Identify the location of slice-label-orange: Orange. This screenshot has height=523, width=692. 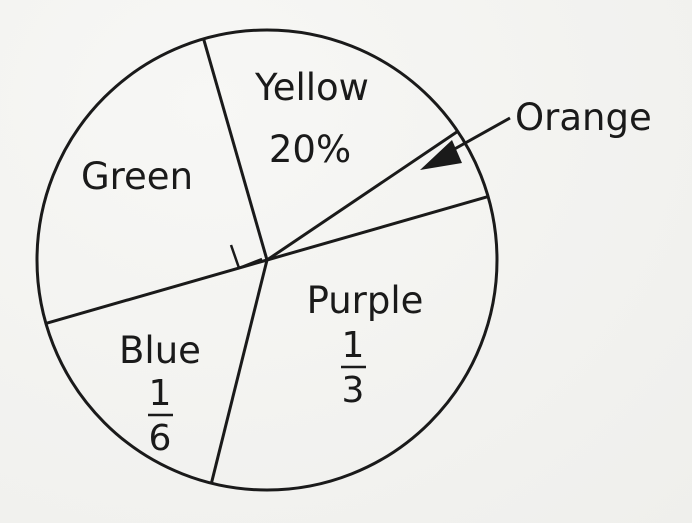
(583, 117).